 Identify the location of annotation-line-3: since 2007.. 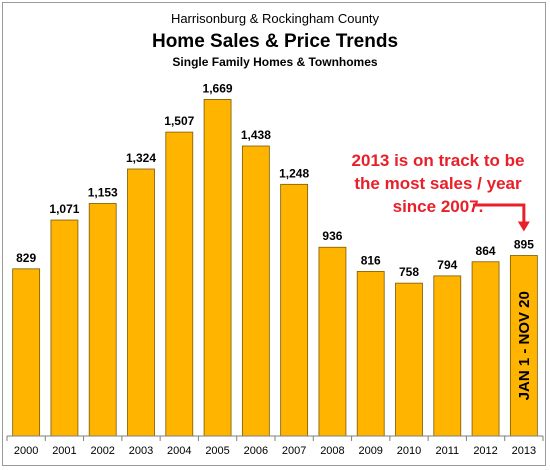
(438, 206).